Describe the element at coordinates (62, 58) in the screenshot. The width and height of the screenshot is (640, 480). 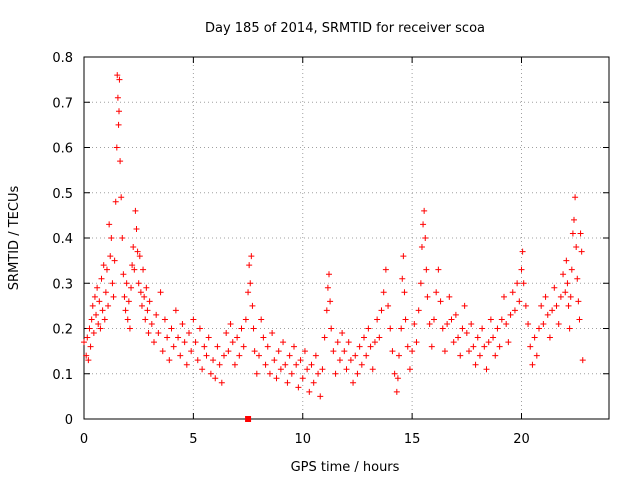
I see `y-tick-label: 0.8` at that location.